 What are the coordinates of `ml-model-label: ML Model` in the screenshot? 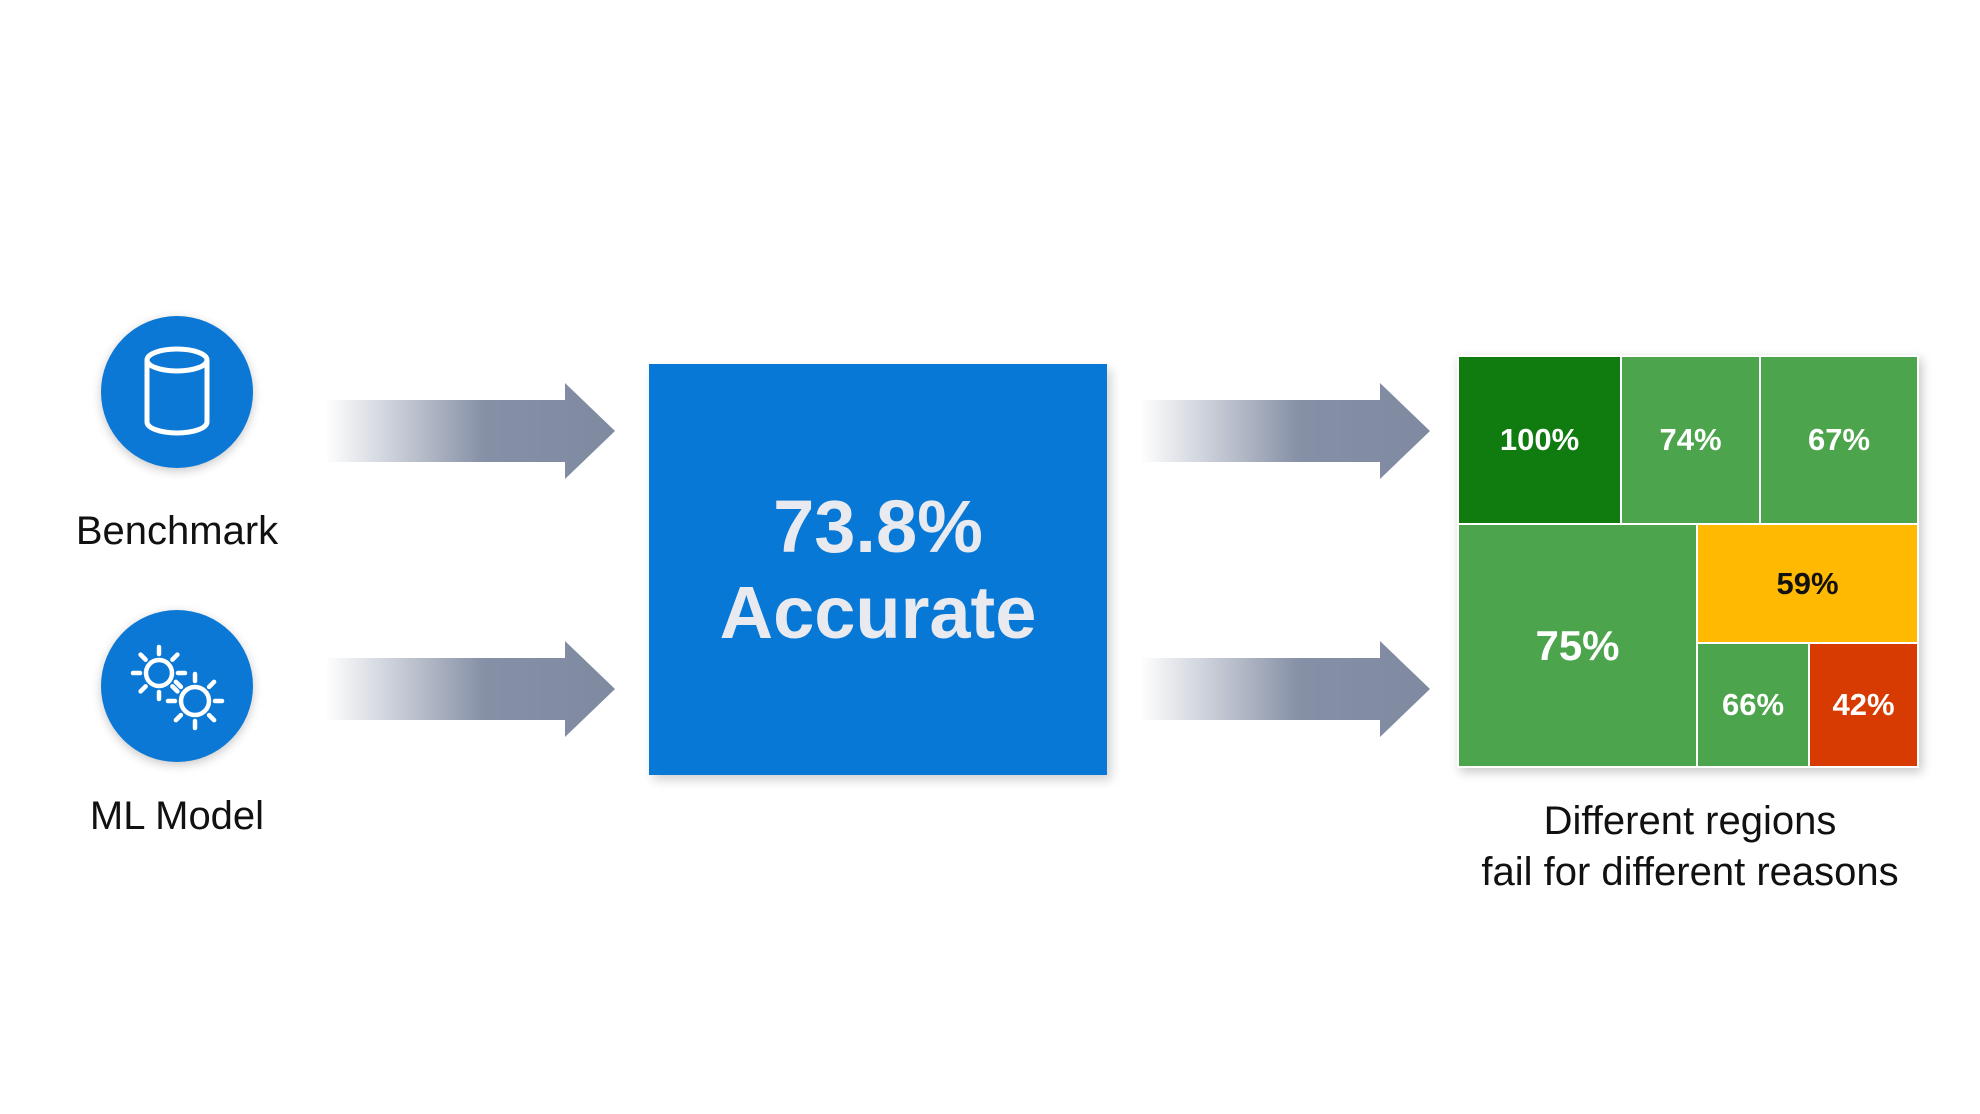 It's located at (177, 816).